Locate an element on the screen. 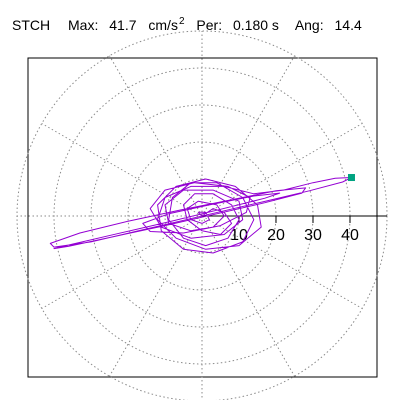 This screenshot has height=400, width=400. max-label: Max: is located at coordinates (83, 25).